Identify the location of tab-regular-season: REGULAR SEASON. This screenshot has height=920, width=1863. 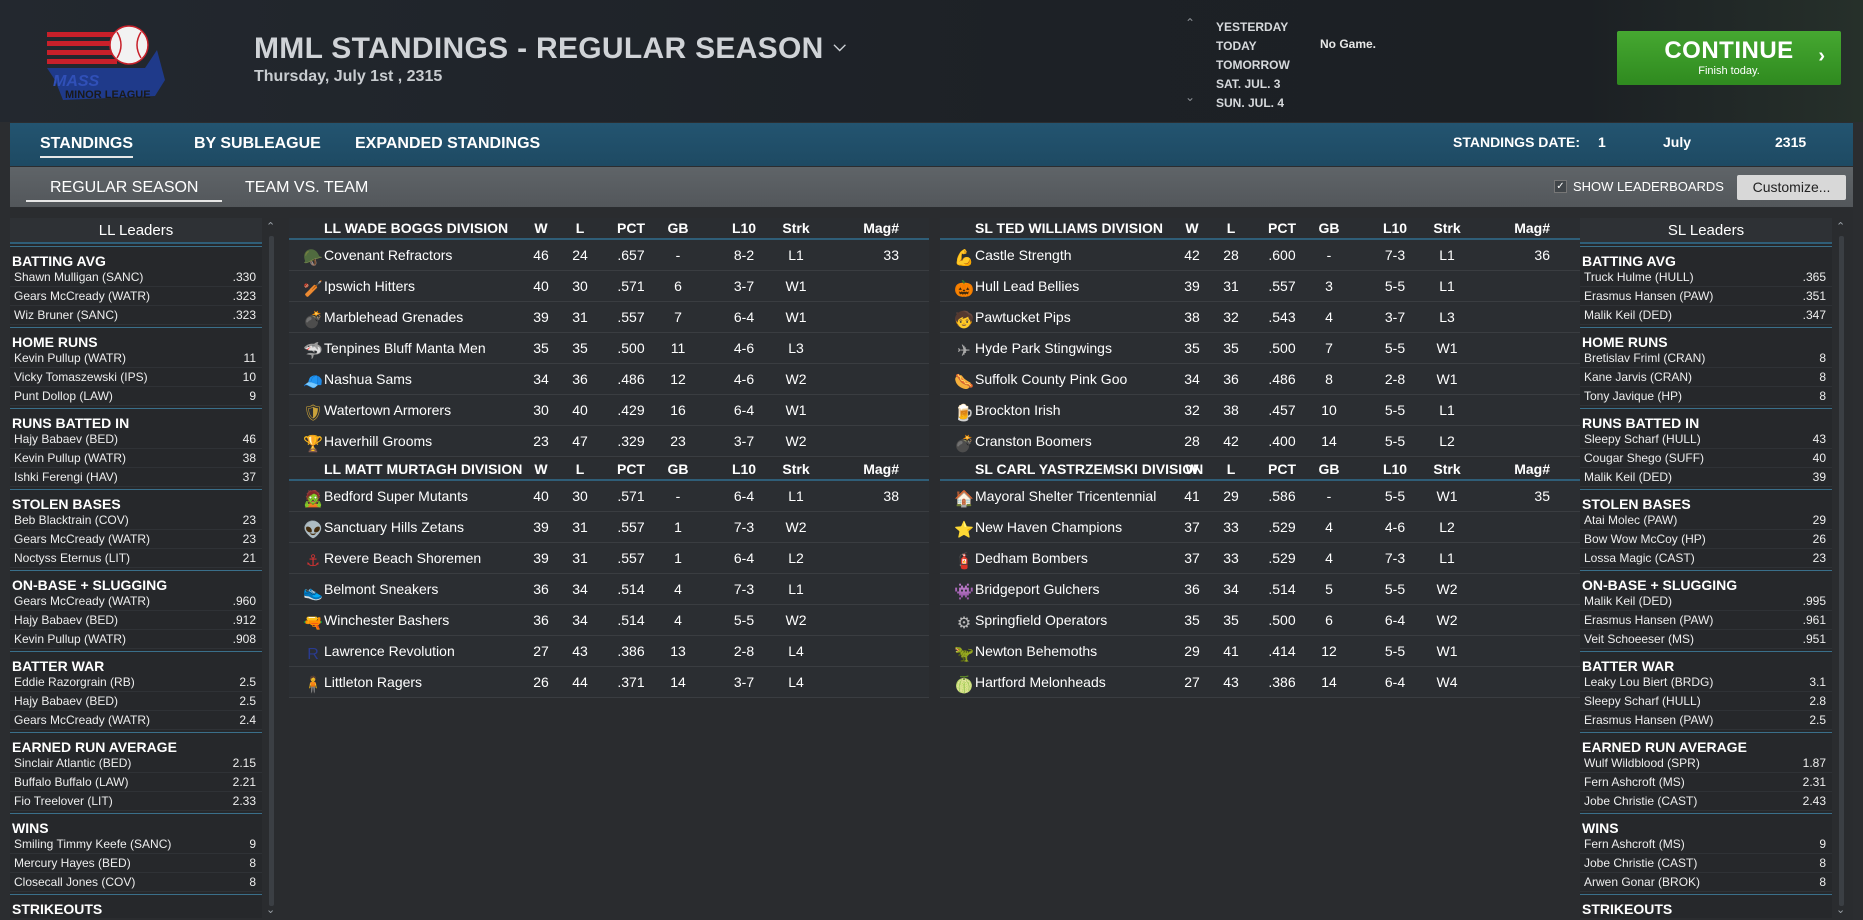
(124, 190).